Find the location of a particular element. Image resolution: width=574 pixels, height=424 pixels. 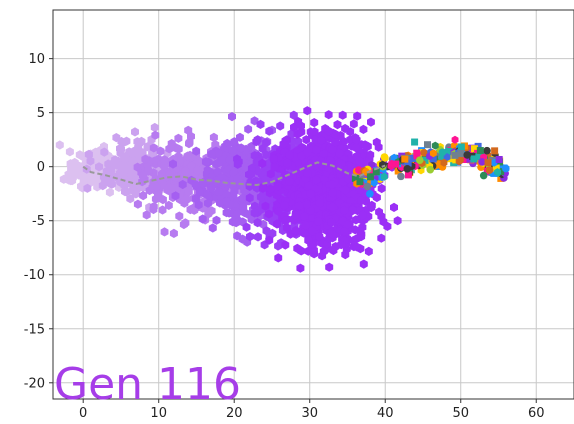

x-tick-label: 40 is located at coordinates (385, 413).